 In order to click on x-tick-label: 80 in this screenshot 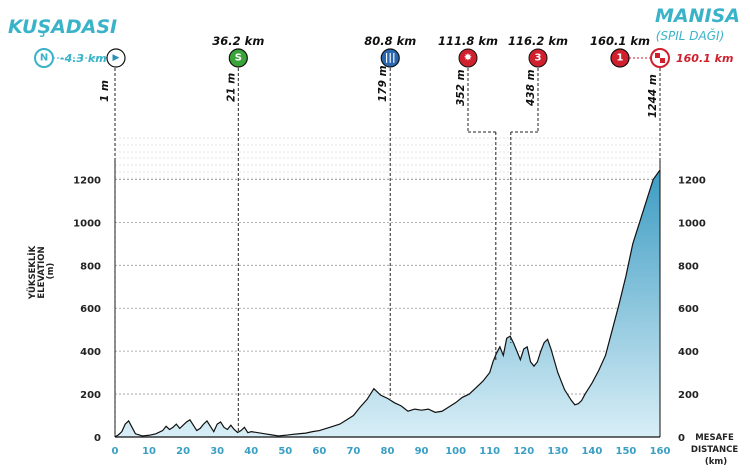, I will do `click(388, 451)`.